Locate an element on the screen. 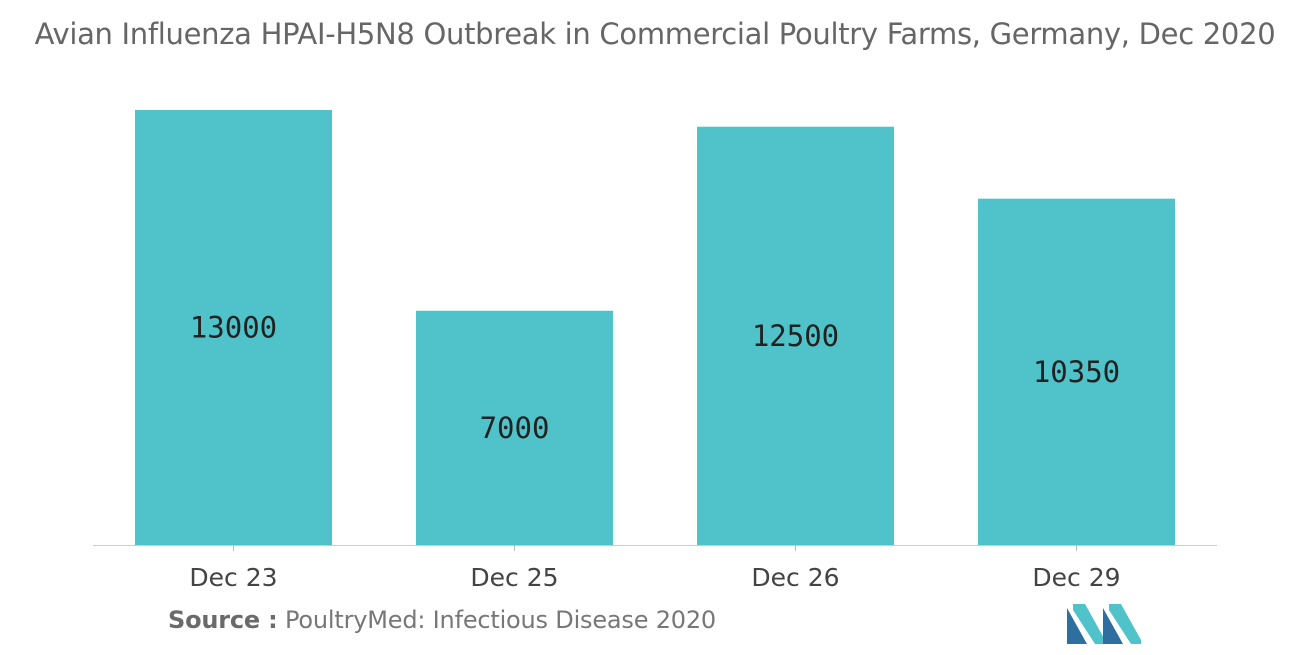 The width and height of the screenshot is (1310, 655). x-tick-labels-layer: Dec 23 Dec 25 Dec 26 Dec 29 is located at coordinates (654, 577).